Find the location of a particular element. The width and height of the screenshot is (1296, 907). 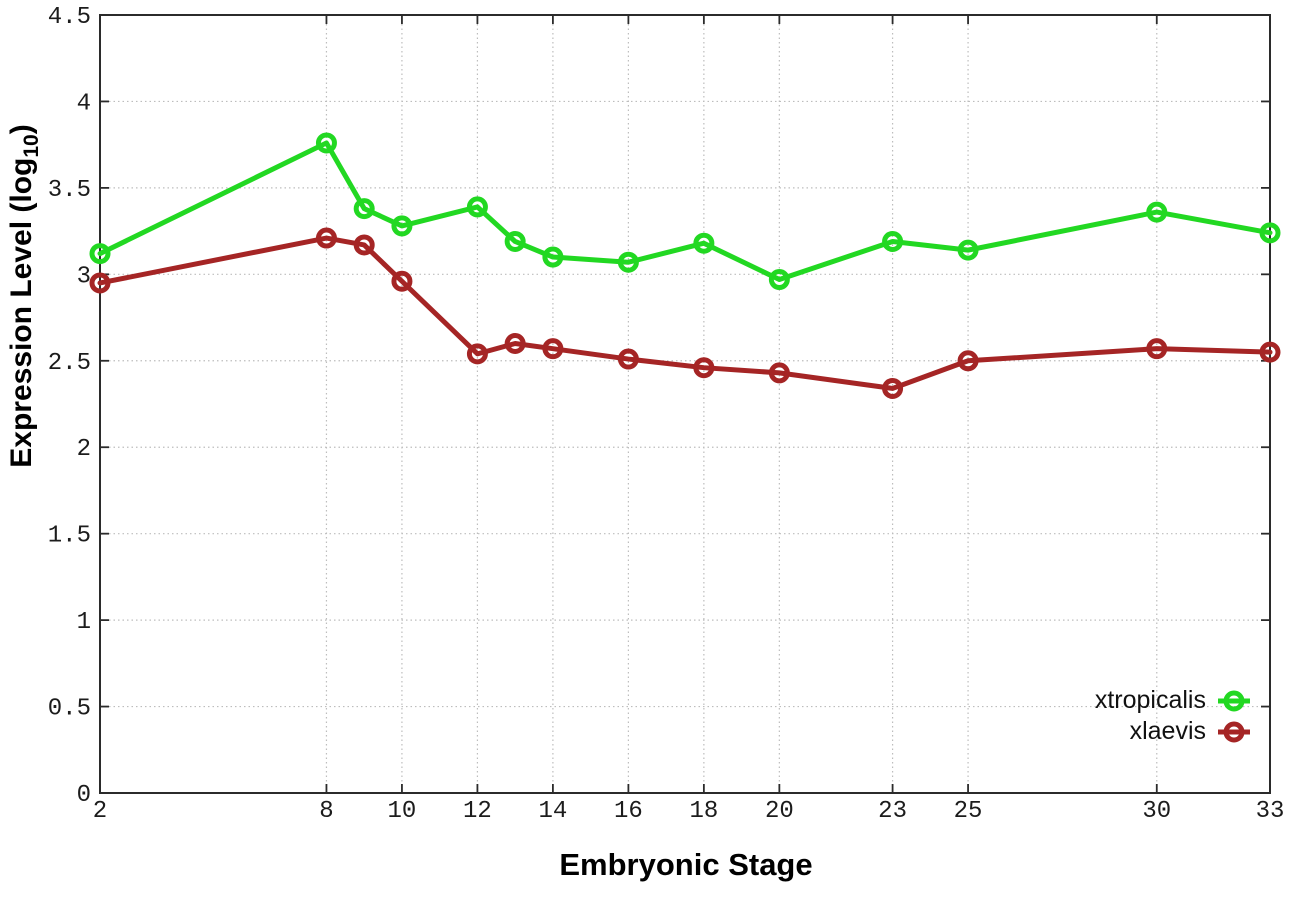

legend: xtropicalis xlaevis is located at coordinates (1174, 716).